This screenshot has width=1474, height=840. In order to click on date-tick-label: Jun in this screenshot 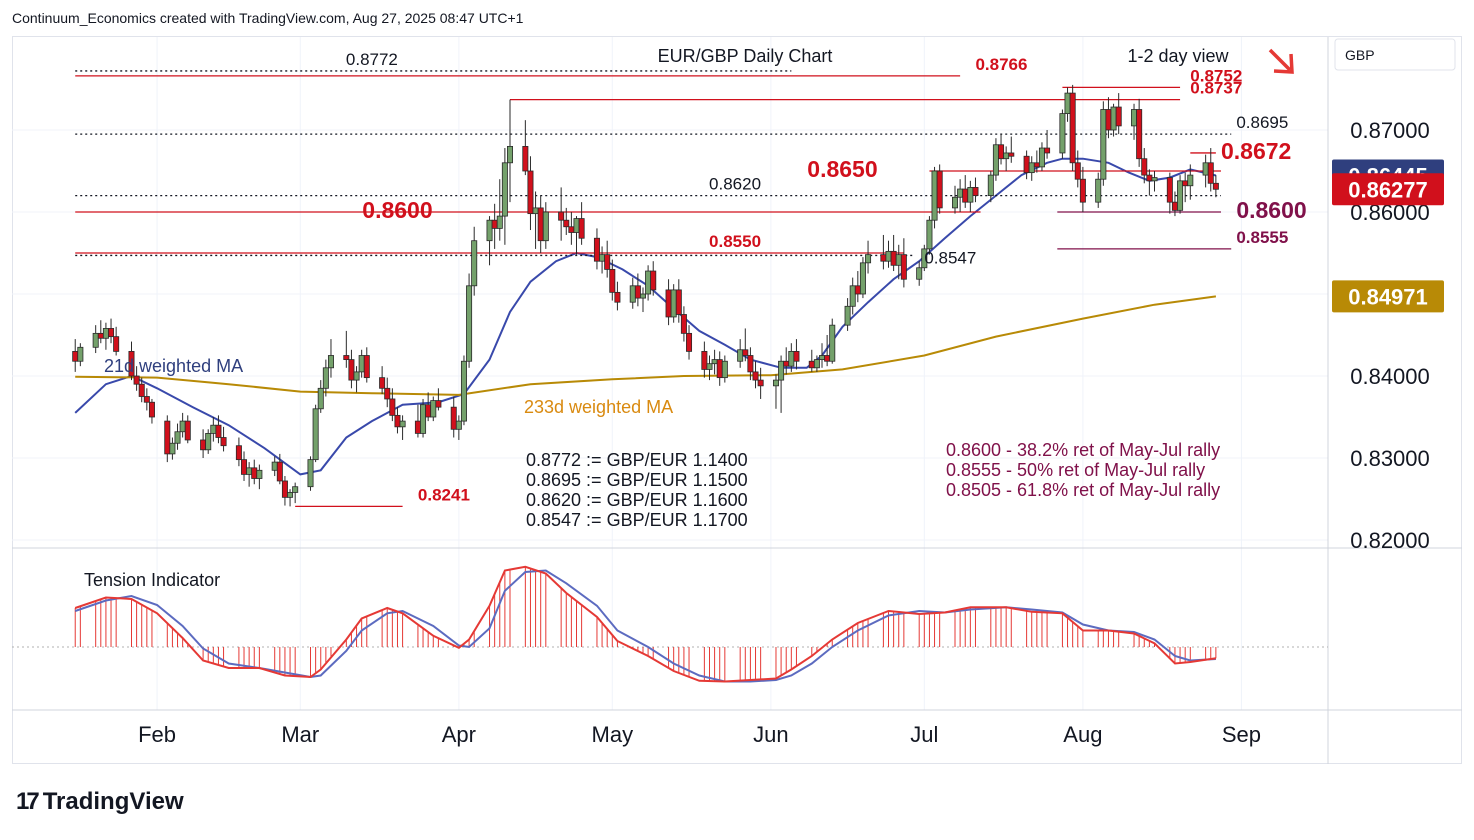, I will do `click(770, 734)`.